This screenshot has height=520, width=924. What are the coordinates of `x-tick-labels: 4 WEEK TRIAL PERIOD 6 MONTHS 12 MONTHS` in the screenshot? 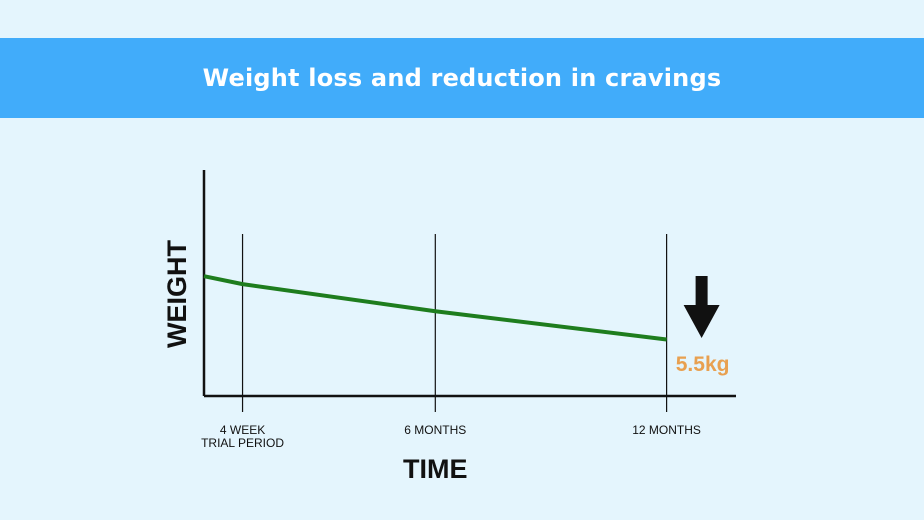 It's located at (451, 436).